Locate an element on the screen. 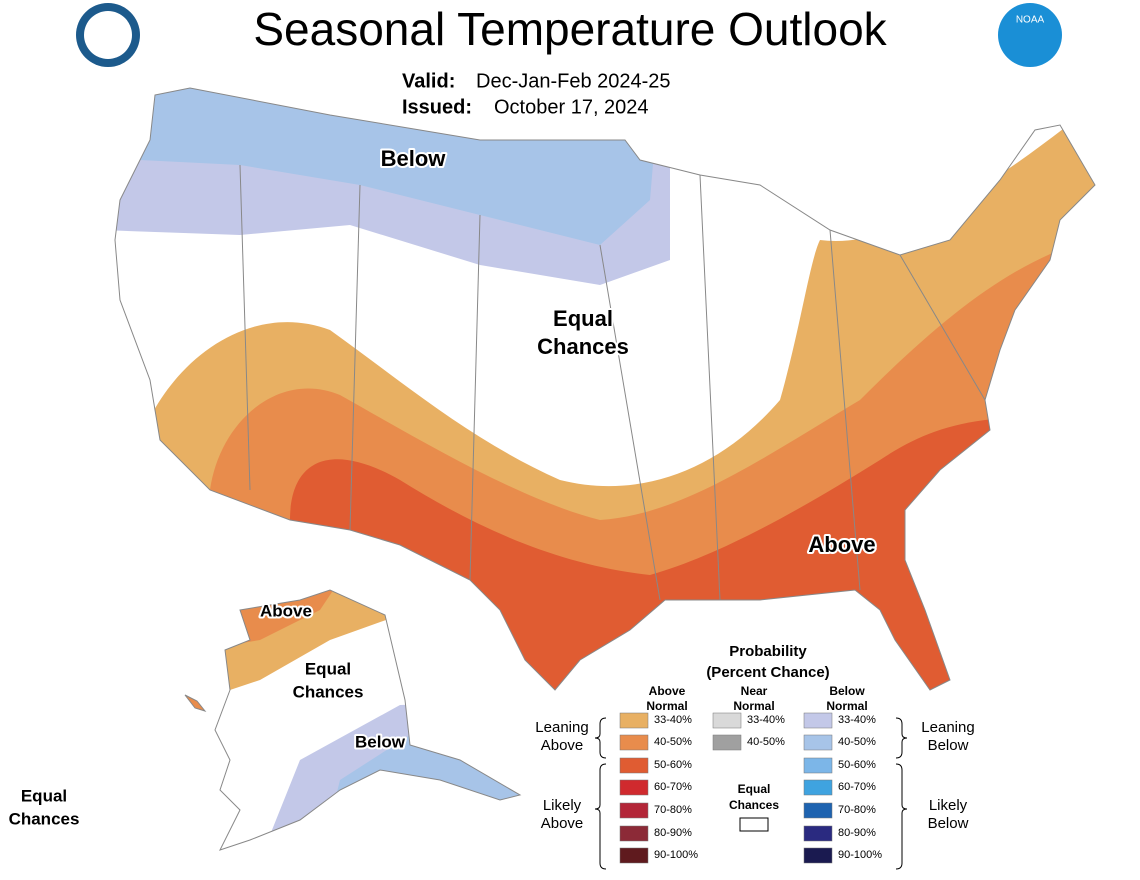  legend-equal-label: Chances is located at coordinates (754, 805).